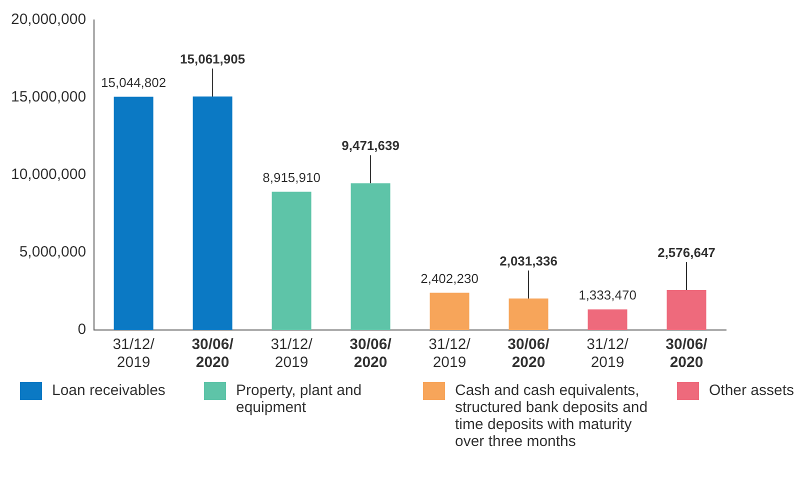 The width and height of the screenshot is (804, 477). I want to click on data-label: 15,044,802, so click(133, 82).